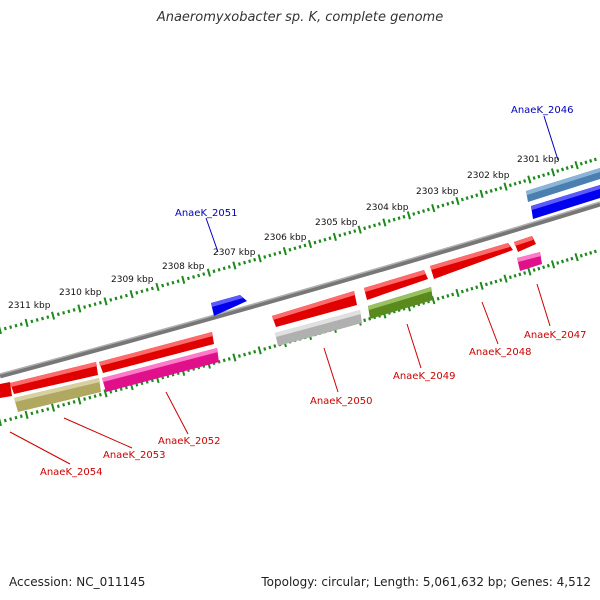  I want to click on scale-label: 2305 kbp, so click(336, 223).